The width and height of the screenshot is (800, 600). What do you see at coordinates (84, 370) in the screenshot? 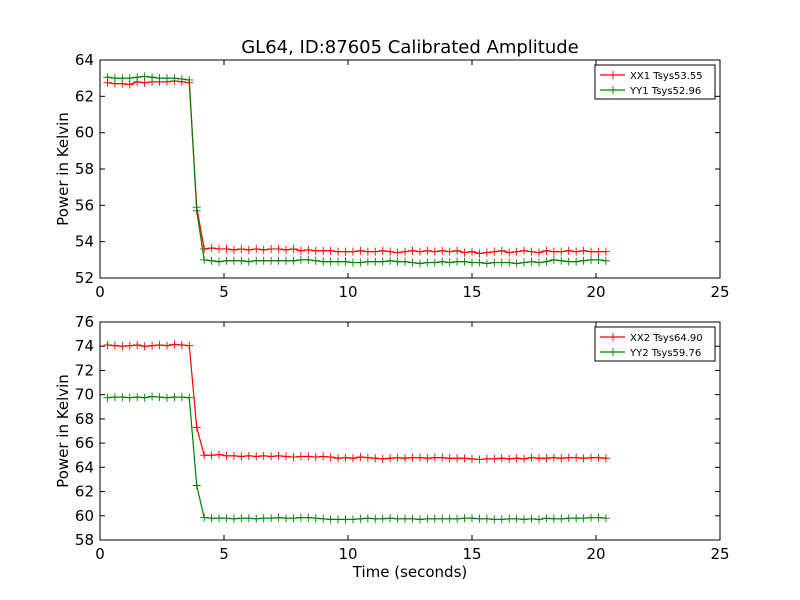
I see `y-tick-label: 72` at bounding box center [84, 370].